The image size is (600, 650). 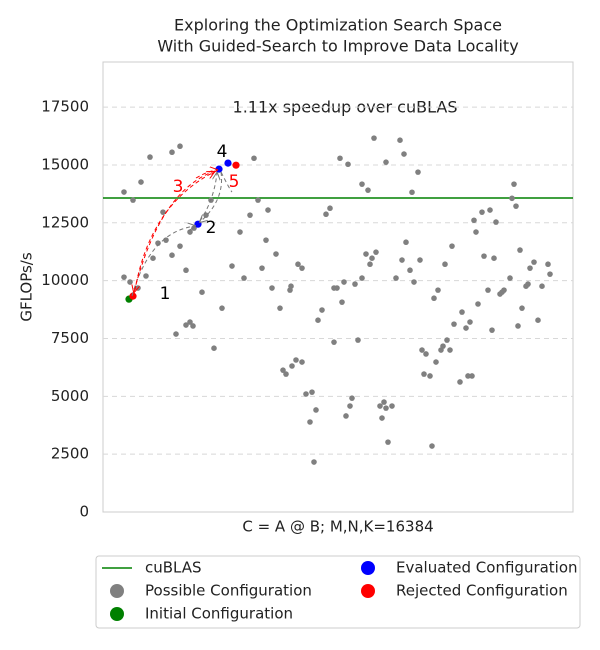 I want to click on step-label: 5, so click(x=234, y=182).